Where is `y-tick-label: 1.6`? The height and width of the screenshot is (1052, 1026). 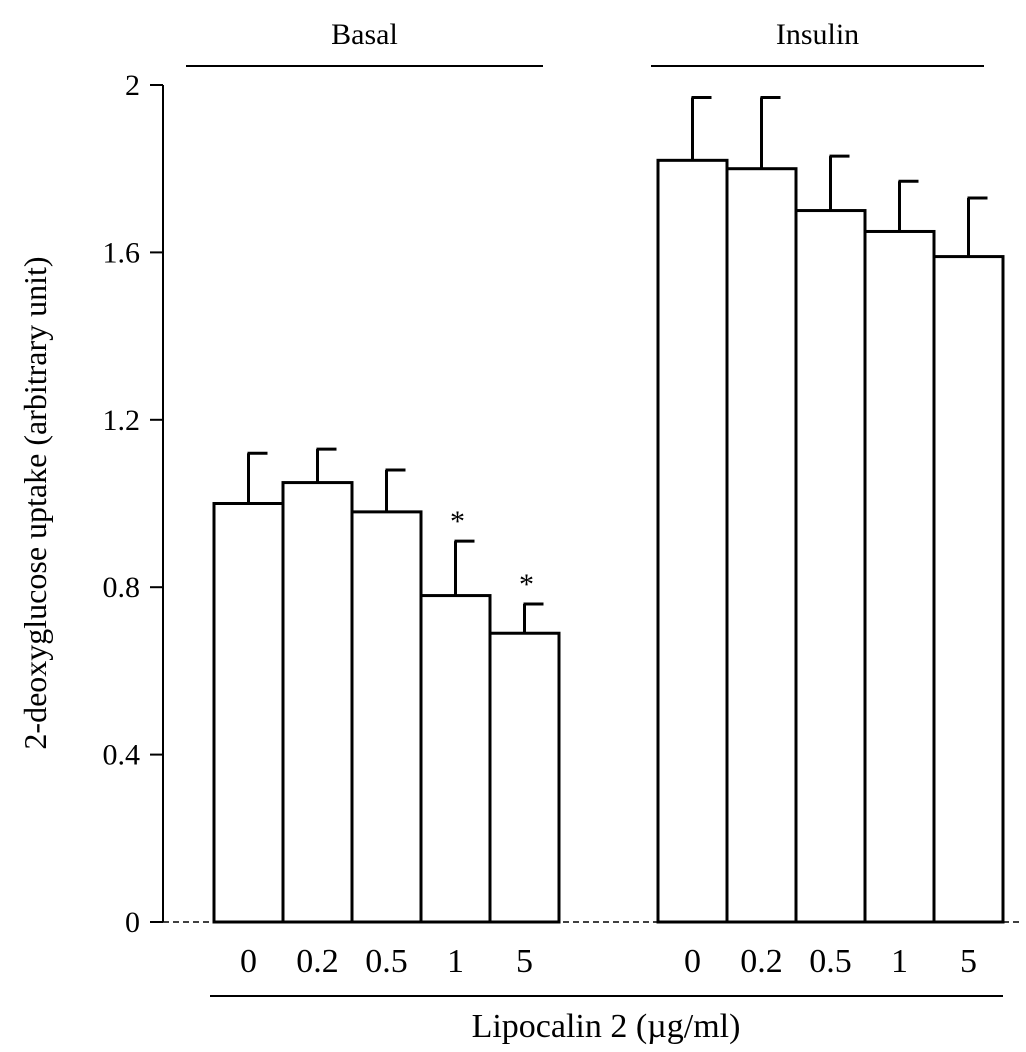 y-tick-label: 1.6 is located at coordinates (122, 252).